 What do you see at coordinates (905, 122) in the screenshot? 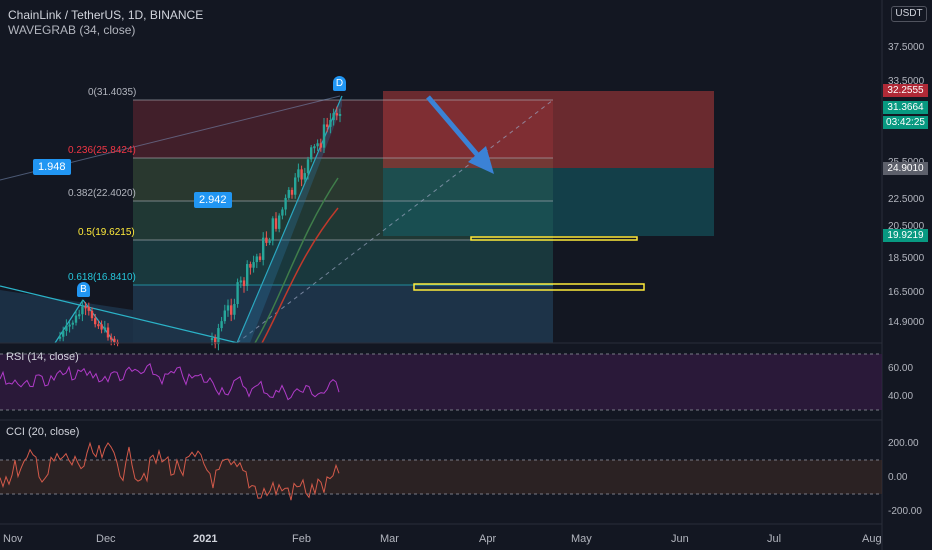
I see `countdown-badge: 03:42:25` at bounding box center [905, 122].